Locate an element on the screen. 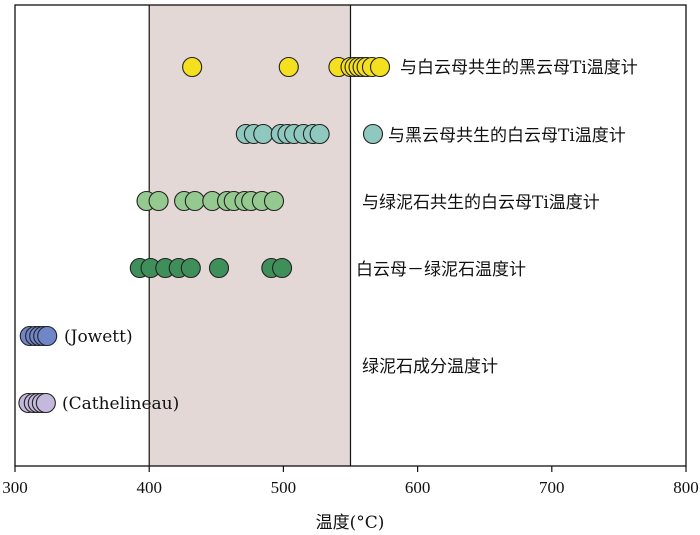  series-label-cathelineau: (Cathelineau) is located at coordinates (120, 404).